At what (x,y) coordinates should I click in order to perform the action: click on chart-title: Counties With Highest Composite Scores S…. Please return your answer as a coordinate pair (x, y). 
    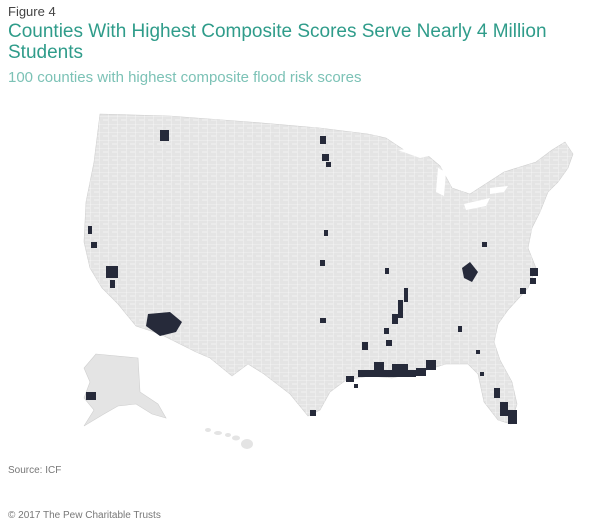
    Looking at the image, I should click on (277, 42).